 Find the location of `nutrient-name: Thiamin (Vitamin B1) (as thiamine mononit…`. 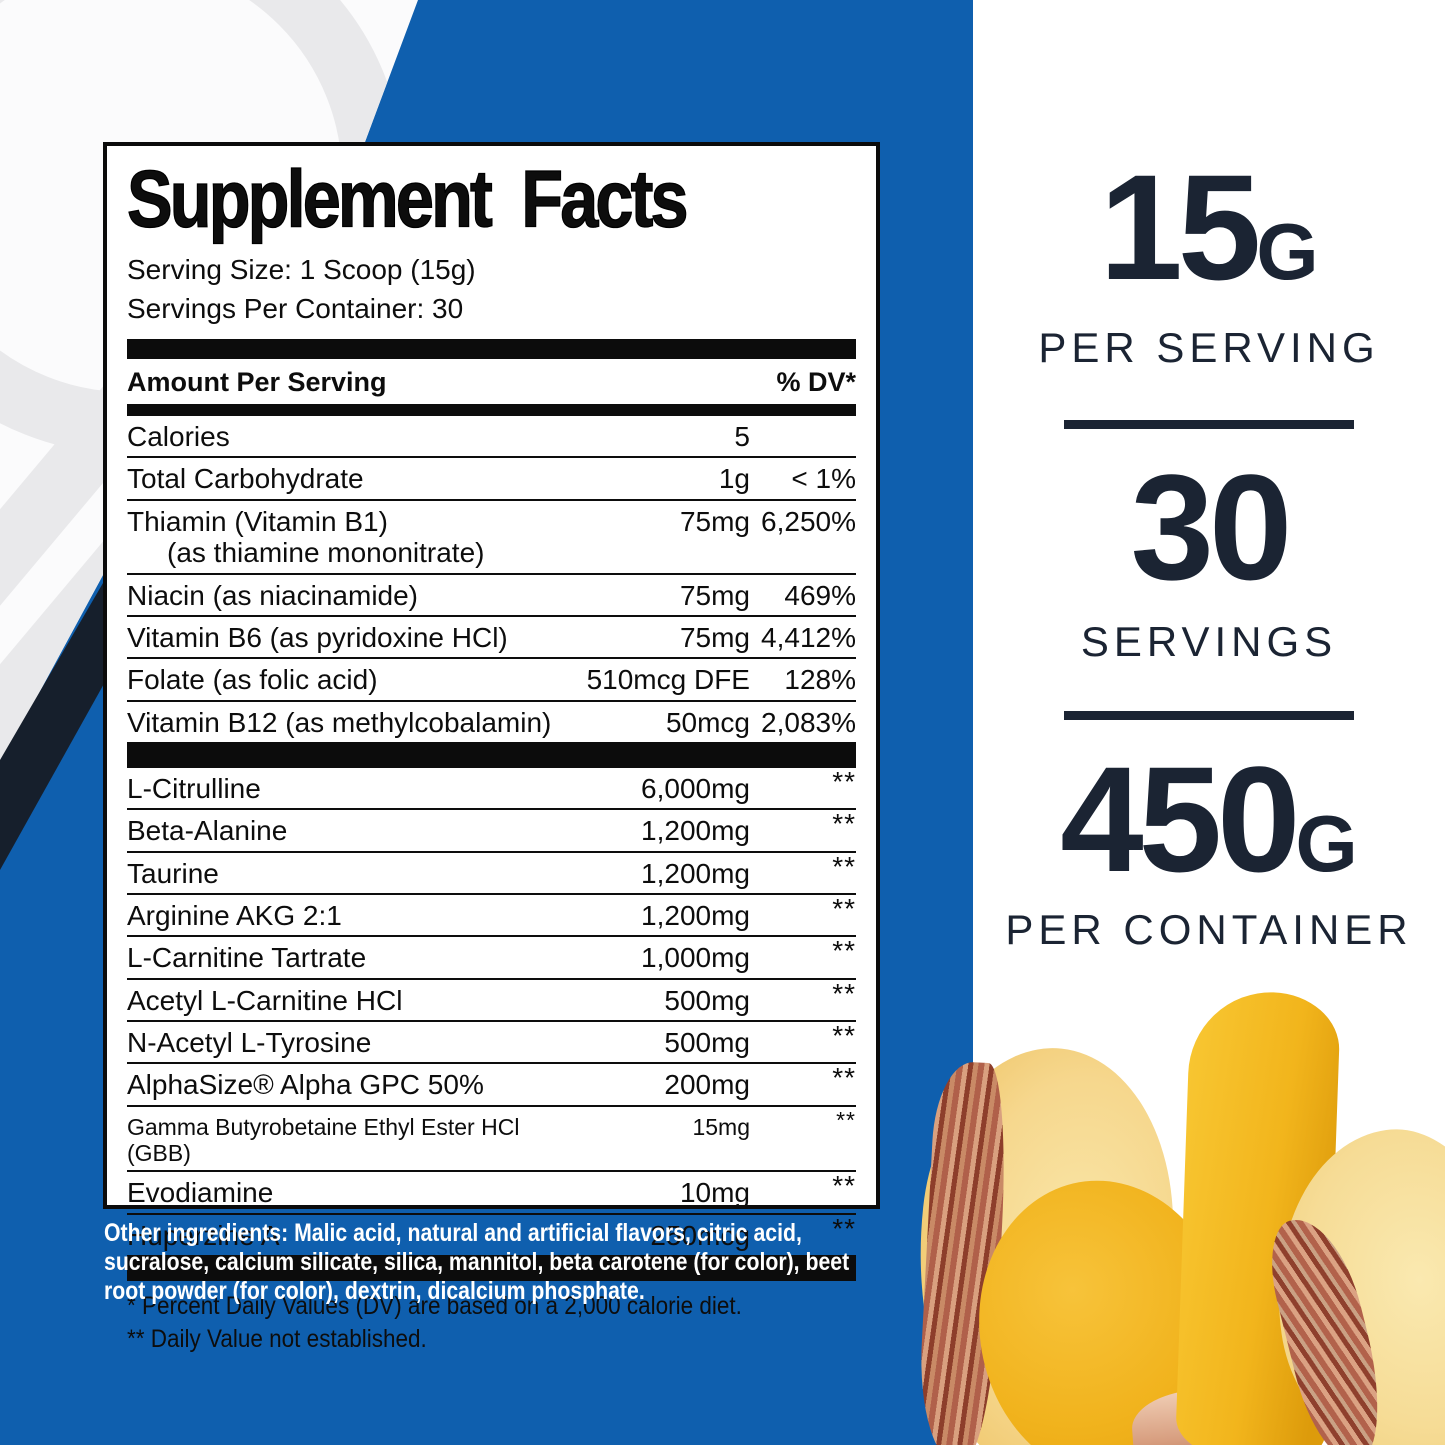

nutrient-name: Thiamin (Vitamin B1) (as thiamine mononit… is located at coordinates (353, 537).